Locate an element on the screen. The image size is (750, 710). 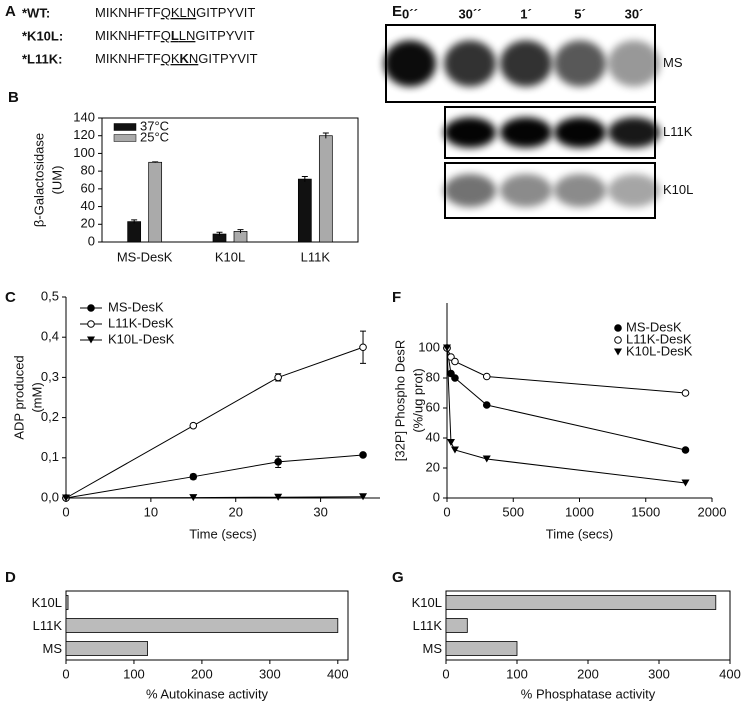
x-tick-label: L11K is located at coordinates (316, 256).